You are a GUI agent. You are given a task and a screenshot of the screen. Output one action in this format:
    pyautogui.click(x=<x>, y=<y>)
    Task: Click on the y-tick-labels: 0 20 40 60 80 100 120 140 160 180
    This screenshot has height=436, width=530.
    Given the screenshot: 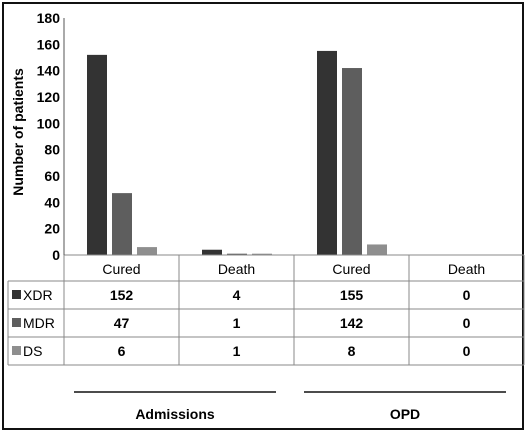 What is the action you would take?
    pyautogui.click(x=49, y=136)
    